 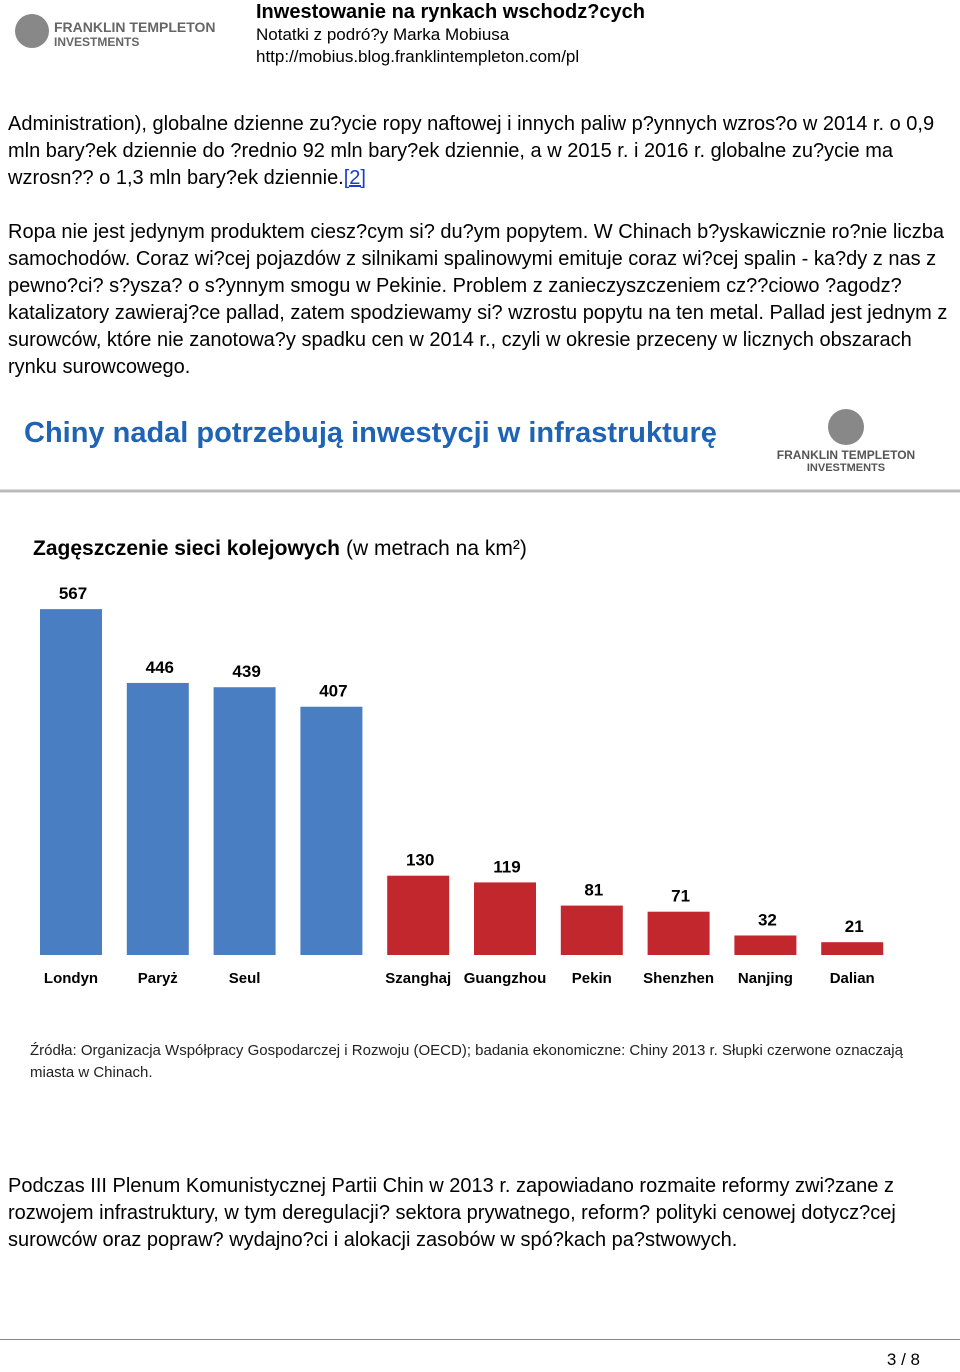 What do you see at coordinates (436, 548) in the screenshot?
I see `chart-subtitle-unit: (w metrach na km²)` at bounding box center [436, 548].